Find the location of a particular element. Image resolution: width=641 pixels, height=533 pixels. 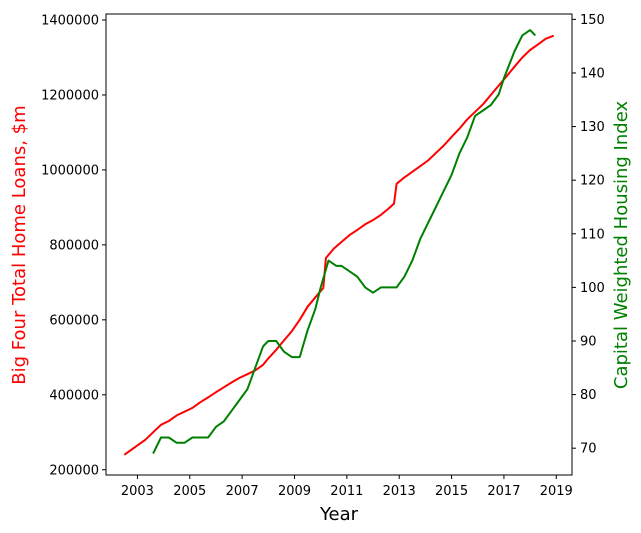

left-y-tick-label: 1200000 is located at coordinates (70, 95).